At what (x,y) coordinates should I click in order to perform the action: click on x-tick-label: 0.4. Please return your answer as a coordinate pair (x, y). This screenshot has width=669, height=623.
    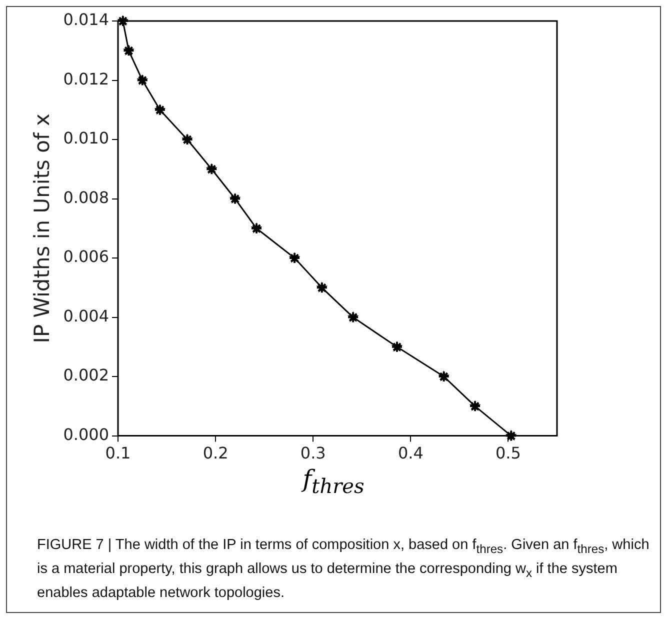
    Looking at the image, I should click on (411, 453).